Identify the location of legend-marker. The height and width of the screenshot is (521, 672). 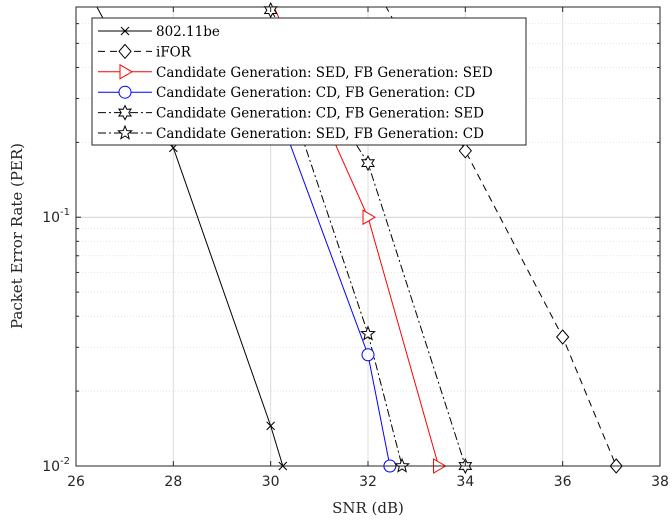
(125, 92).